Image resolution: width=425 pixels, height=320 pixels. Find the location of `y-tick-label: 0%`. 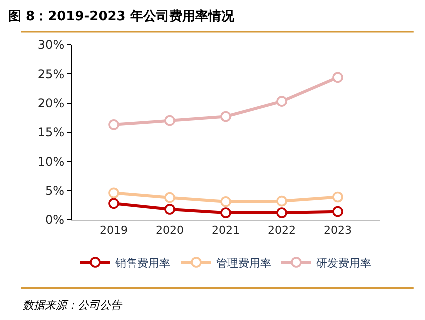

y-tick-label: 0% is located at coordinates (55, 220).